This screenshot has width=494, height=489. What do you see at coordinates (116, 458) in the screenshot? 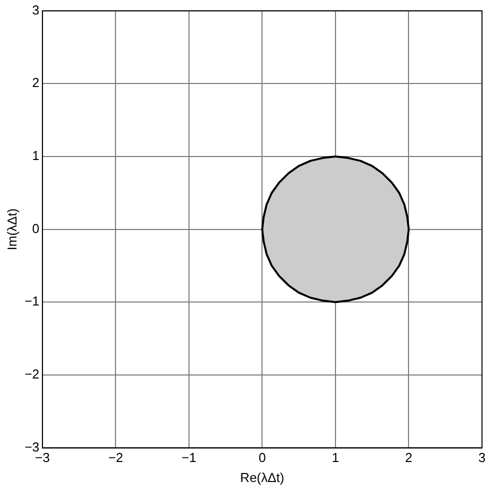
I see `x-tick-label: −2` at bounding box center [116, 458].